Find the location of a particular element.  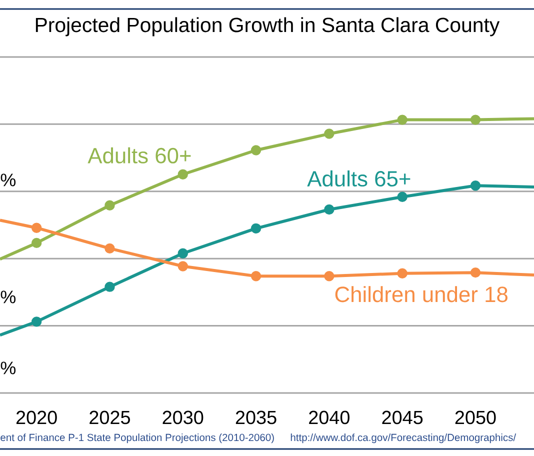

series-label: Adults 60+ is located at coordinates (139, 155).